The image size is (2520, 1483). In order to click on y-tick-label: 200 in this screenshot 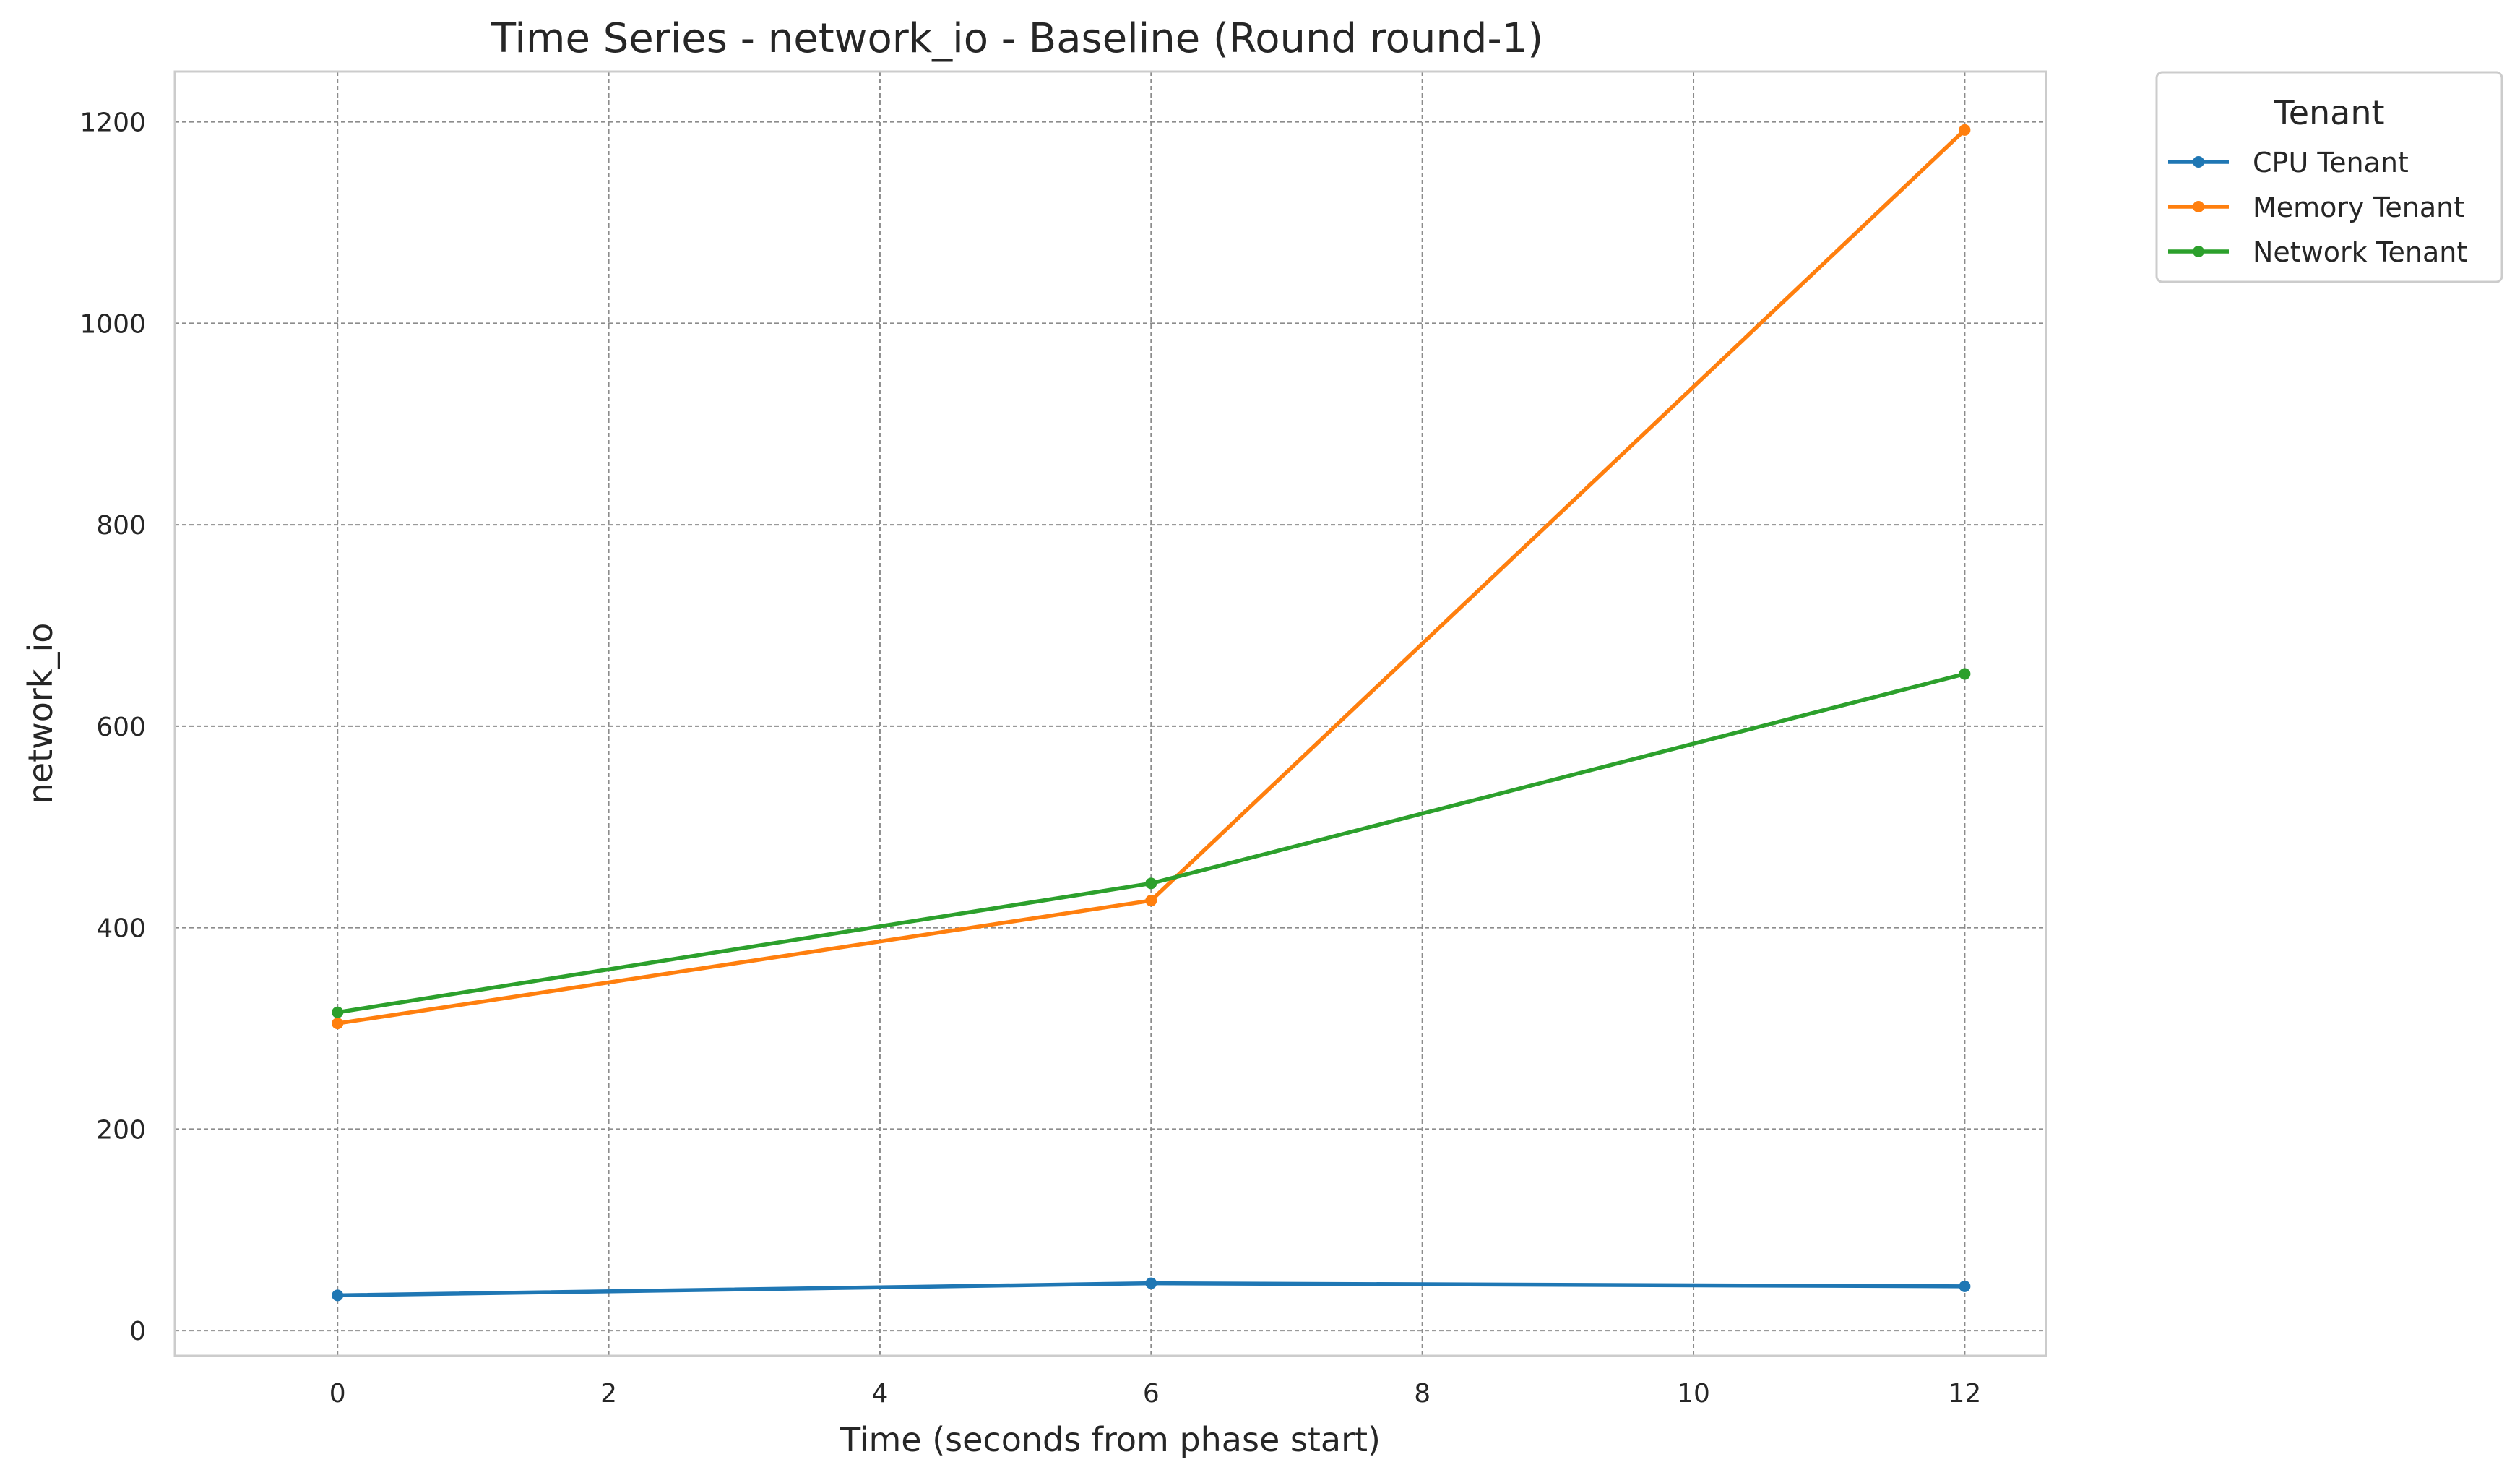, I will do `click(121, 1130)`.